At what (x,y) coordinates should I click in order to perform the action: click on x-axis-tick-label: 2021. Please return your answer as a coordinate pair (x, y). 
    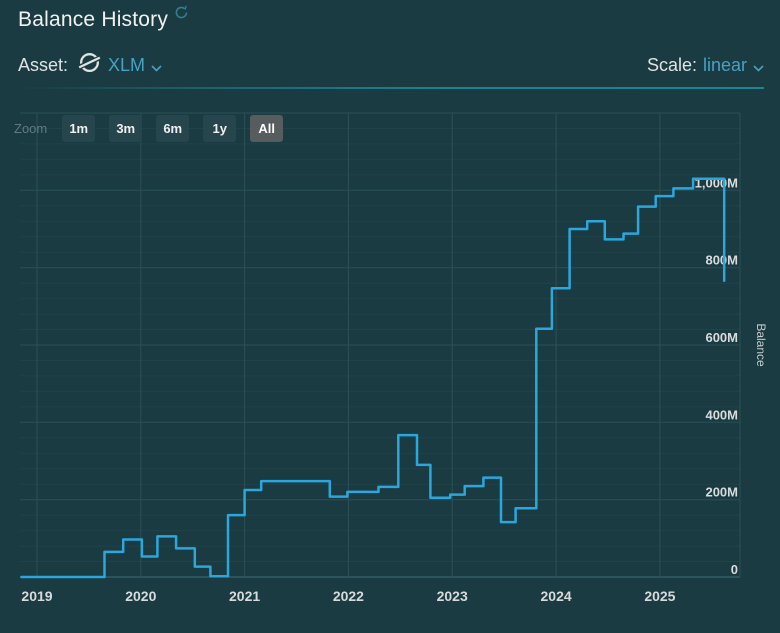
    Looking at the image, I should click on (244, 596).